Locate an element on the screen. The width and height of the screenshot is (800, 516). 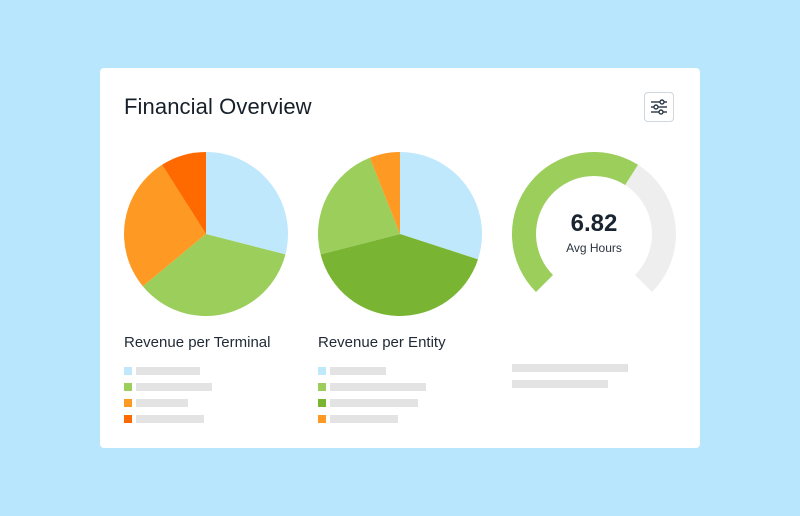
page-title: Financial Overview is located at coordinates (218, 106).